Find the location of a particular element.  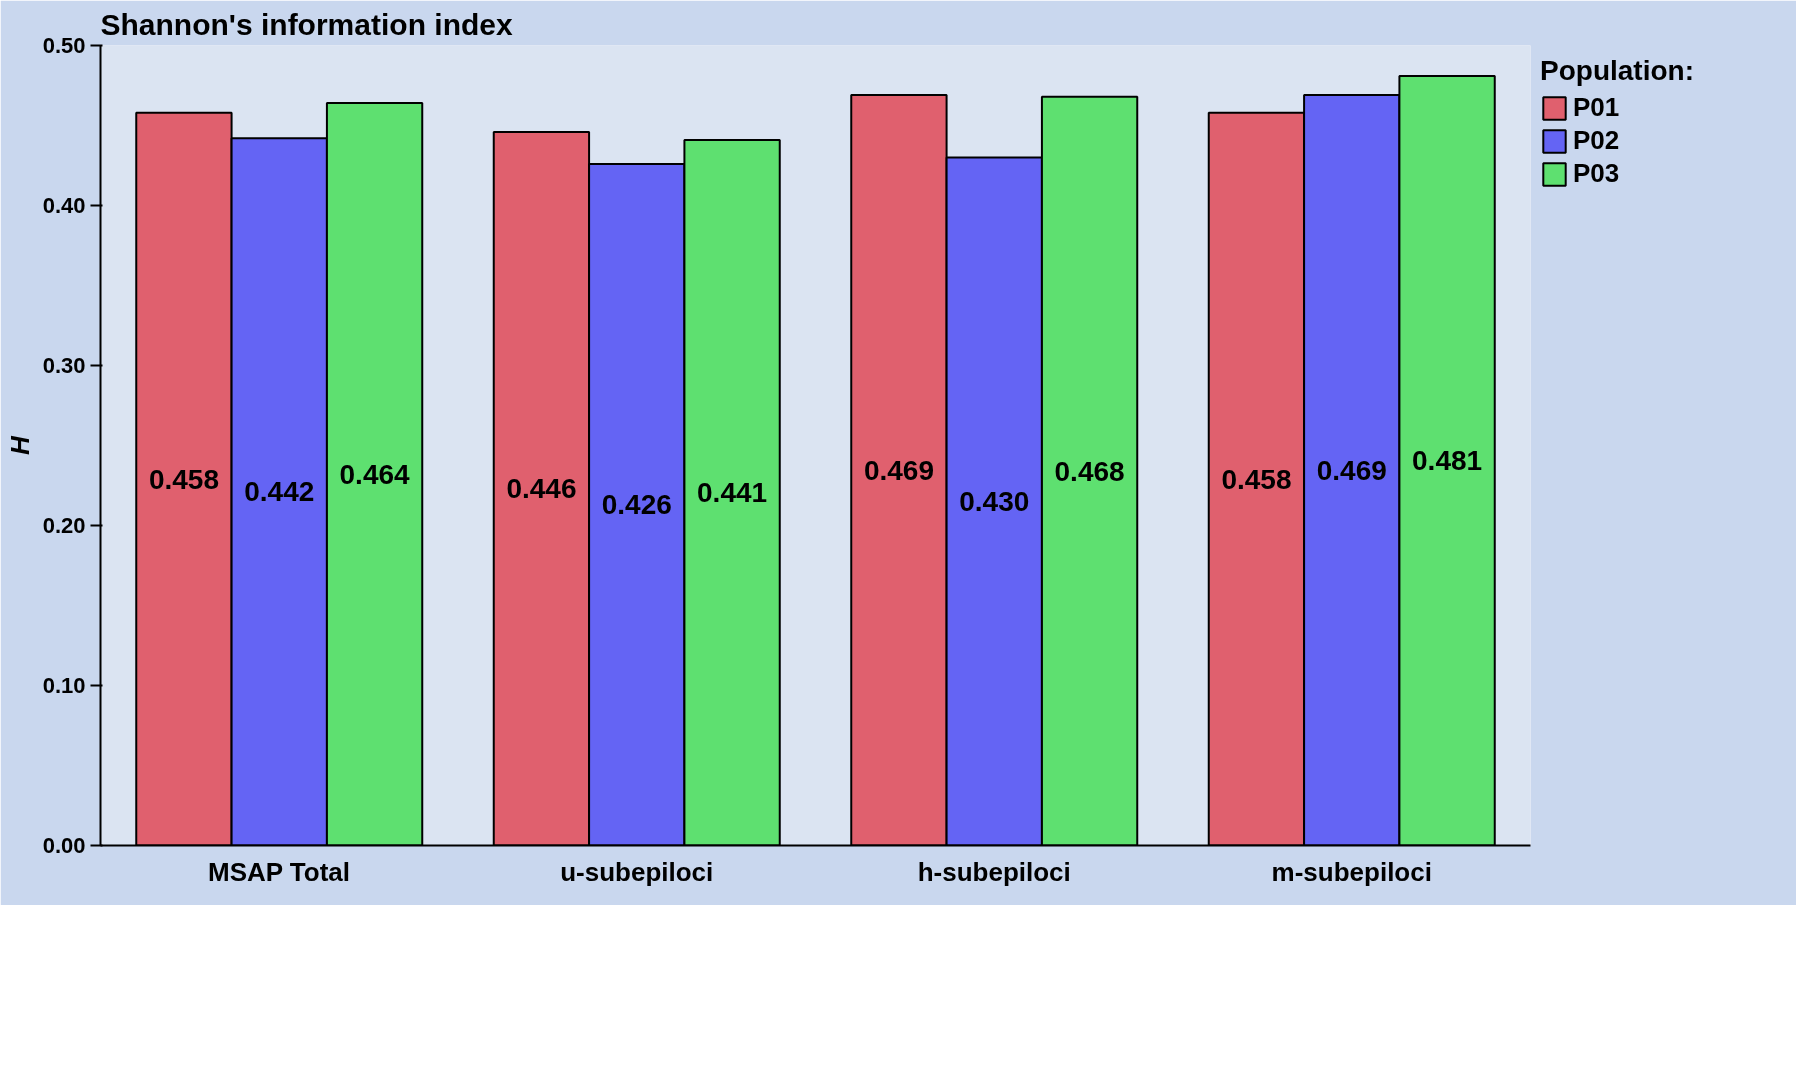

x-tick-label: u-subepiloci is located at coordinates (637, 871).